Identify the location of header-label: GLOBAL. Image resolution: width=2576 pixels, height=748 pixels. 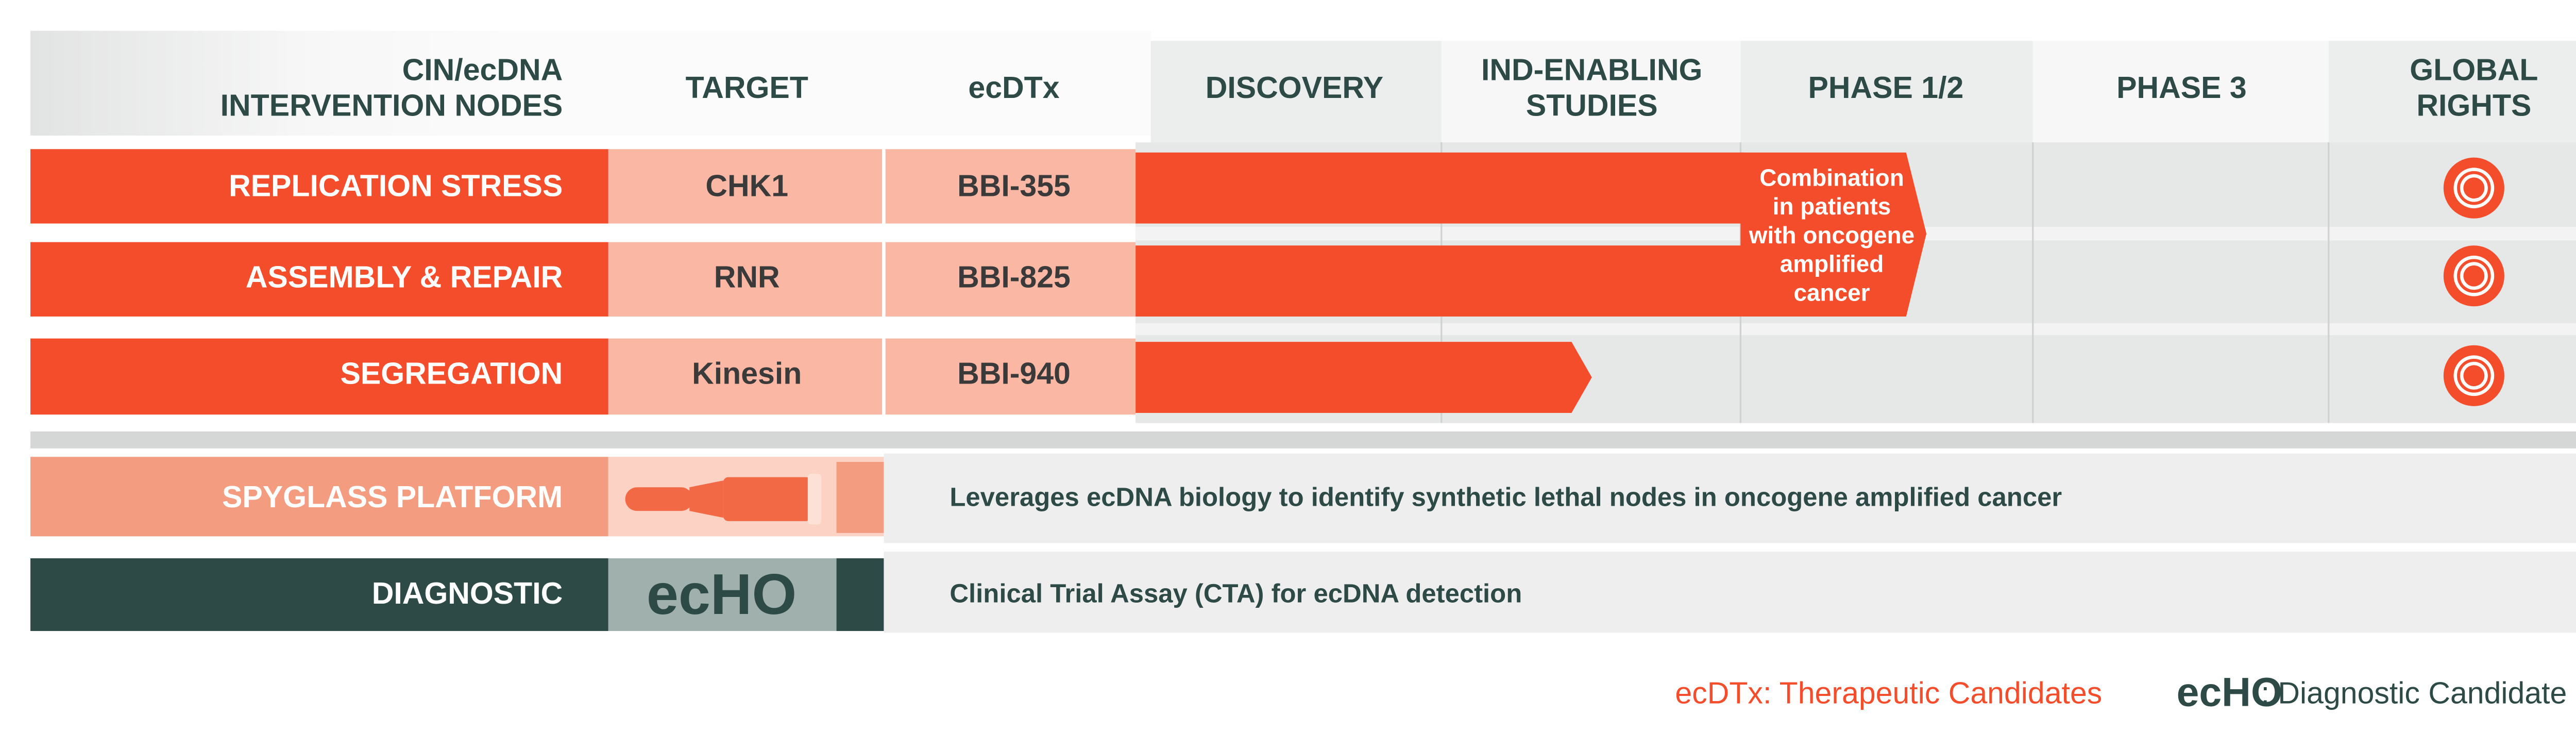
(2474, 70).